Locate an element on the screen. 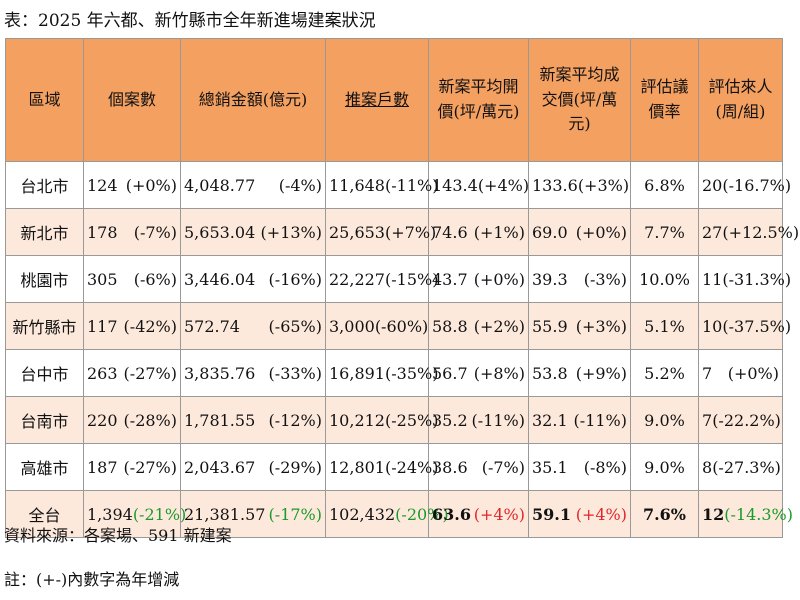 This screenshot has height=600, width=800. data-cell: 10,212 (-25%) is located at coordinates (381, 420).